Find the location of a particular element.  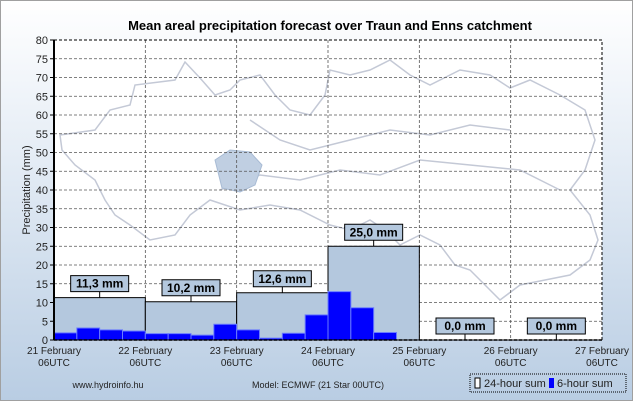

y-tick-label: 50 is located at coordinates (42, 154).